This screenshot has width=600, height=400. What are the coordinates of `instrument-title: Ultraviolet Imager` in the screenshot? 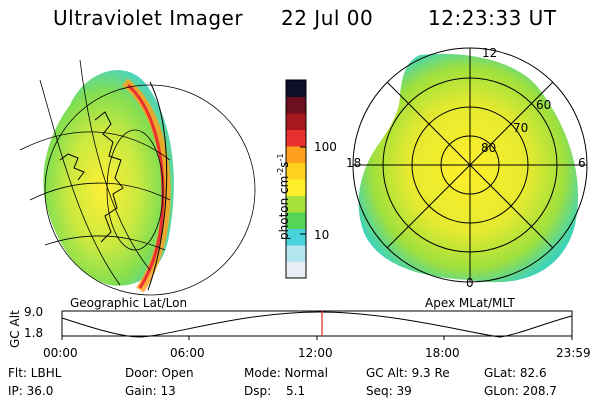 It's located at (148, 18).